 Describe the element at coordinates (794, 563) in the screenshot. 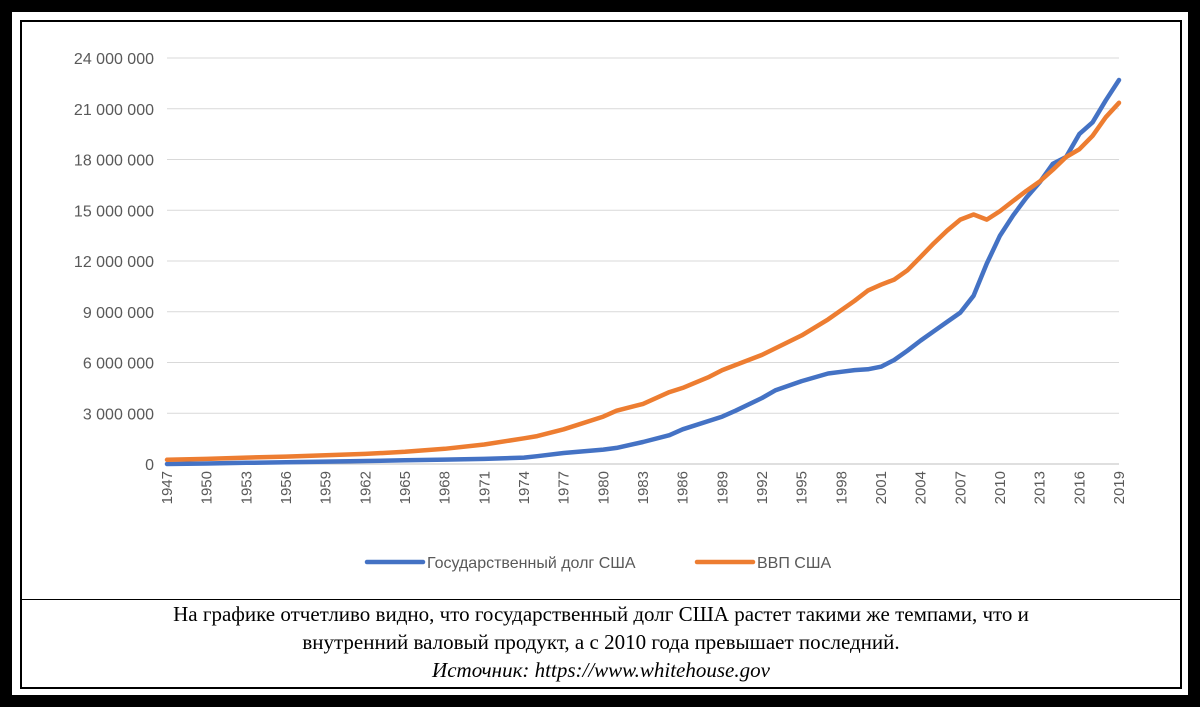

I see `legend-label: ВВП США` at that location.